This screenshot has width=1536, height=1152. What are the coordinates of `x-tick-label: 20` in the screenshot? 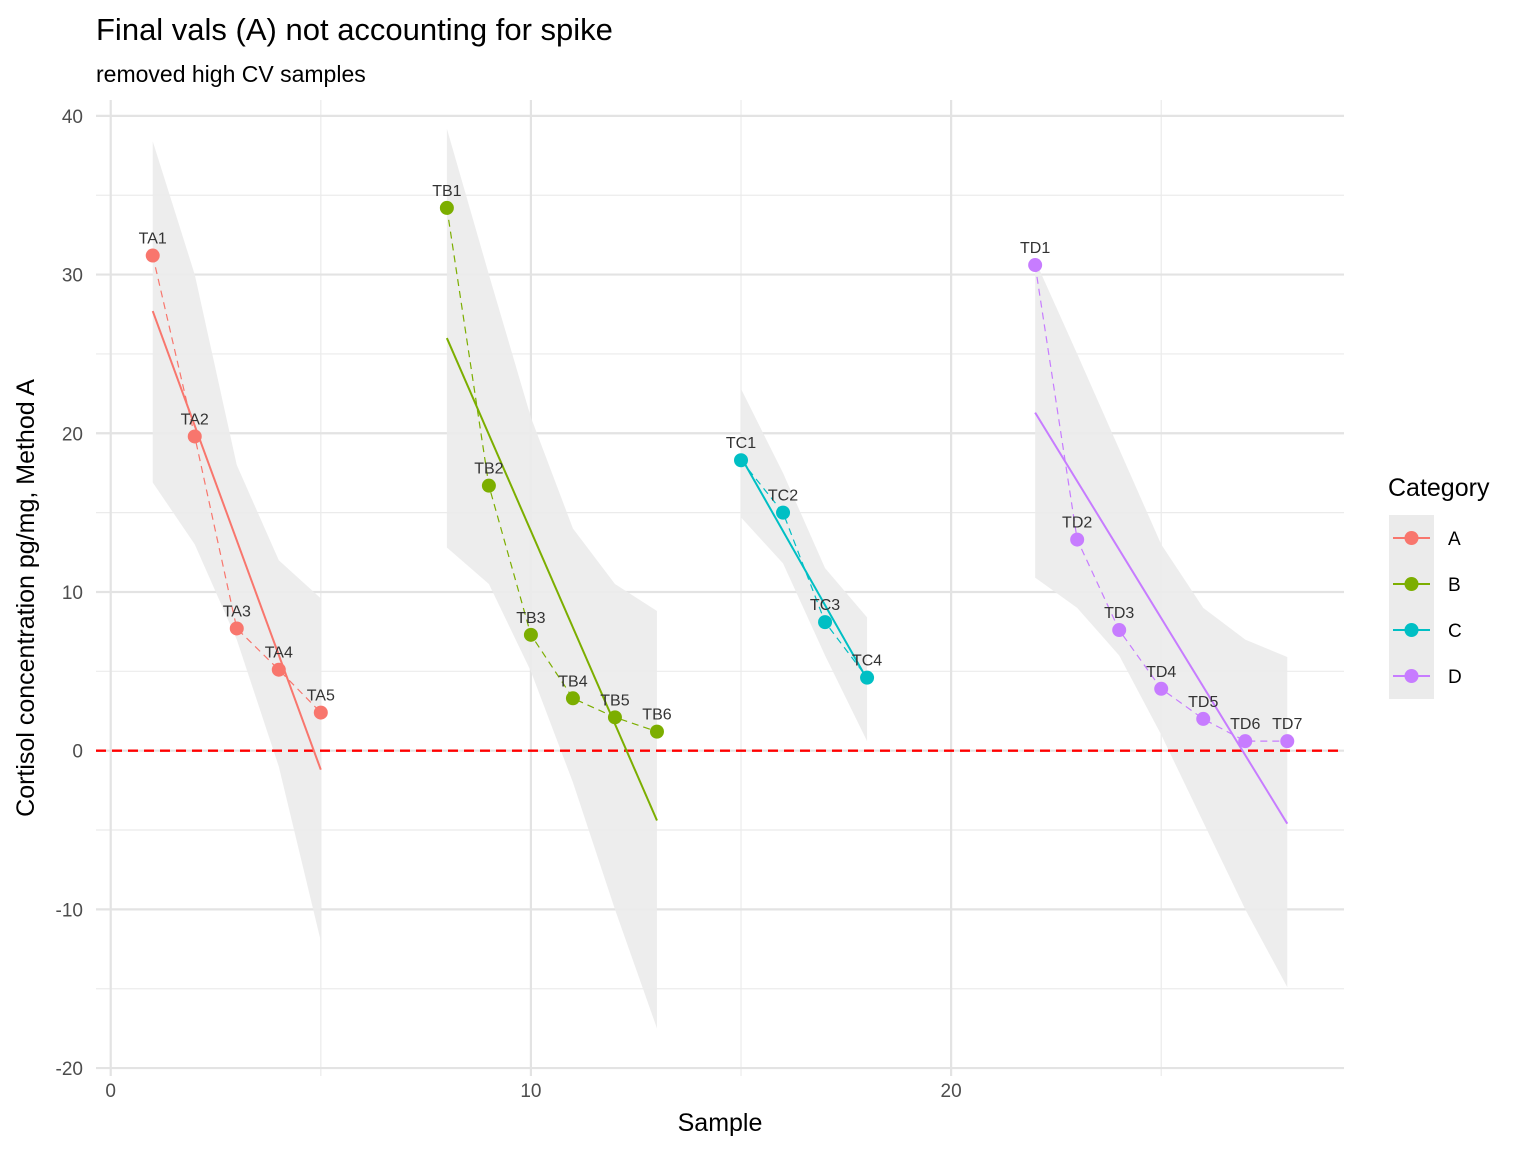 It's located at (951, 1091).